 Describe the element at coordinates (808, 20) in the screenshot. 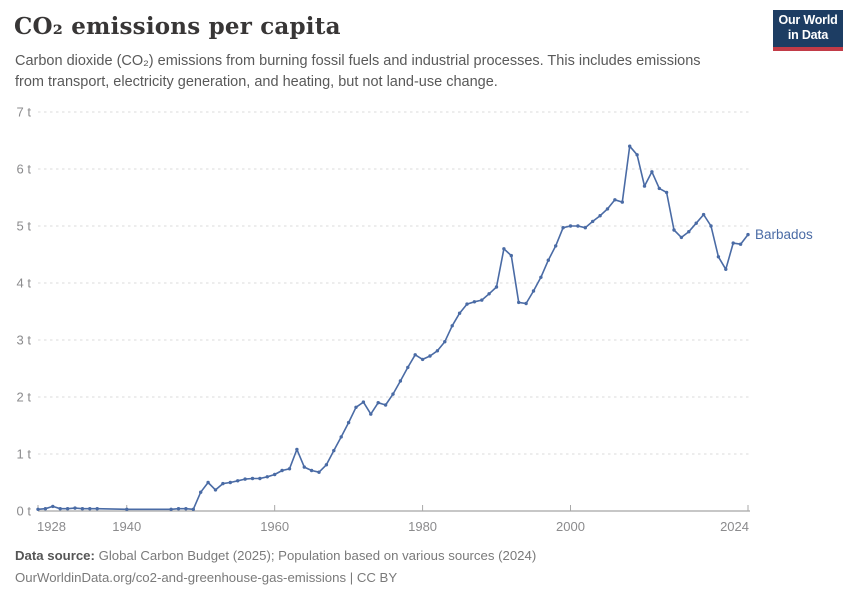

I see `owid-logo-line-1: Our World` at that location.